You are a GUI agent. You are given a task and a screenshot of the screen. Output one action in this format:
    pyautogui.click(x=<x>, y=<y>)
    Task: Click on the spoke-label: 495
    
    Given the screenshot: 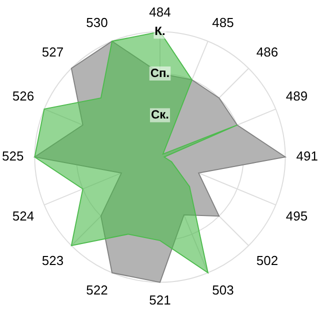 What is the action you would take?
    pyautogui.click(x=297, y=216)
    